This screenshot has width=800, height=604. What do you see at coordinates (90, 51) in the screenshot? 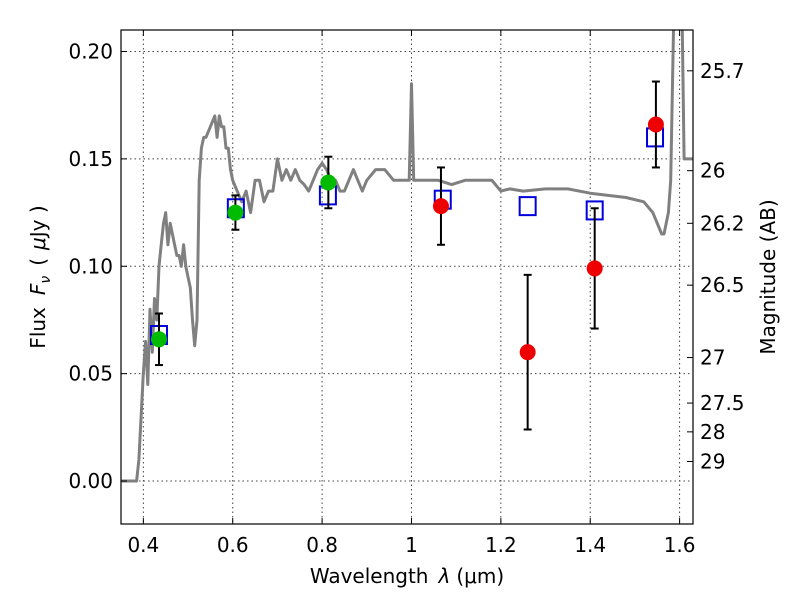
I see `y-tick-label: 0.20` at bounding box center [90, 51].